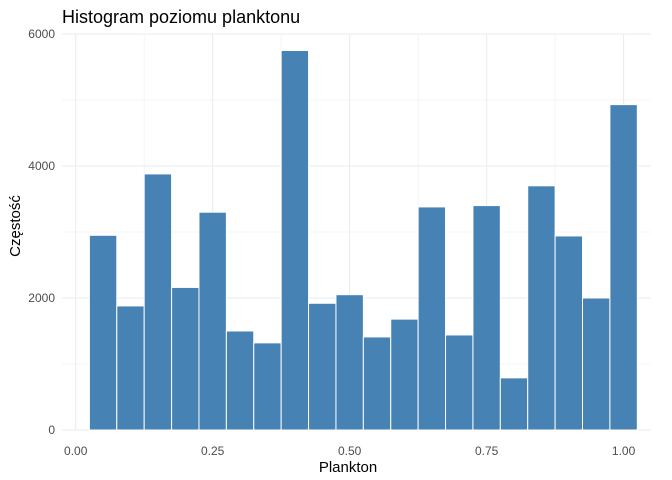 This screenshot has width=672, height=480. I want to click on x-tick-label: 0.75, so click(487, 451).